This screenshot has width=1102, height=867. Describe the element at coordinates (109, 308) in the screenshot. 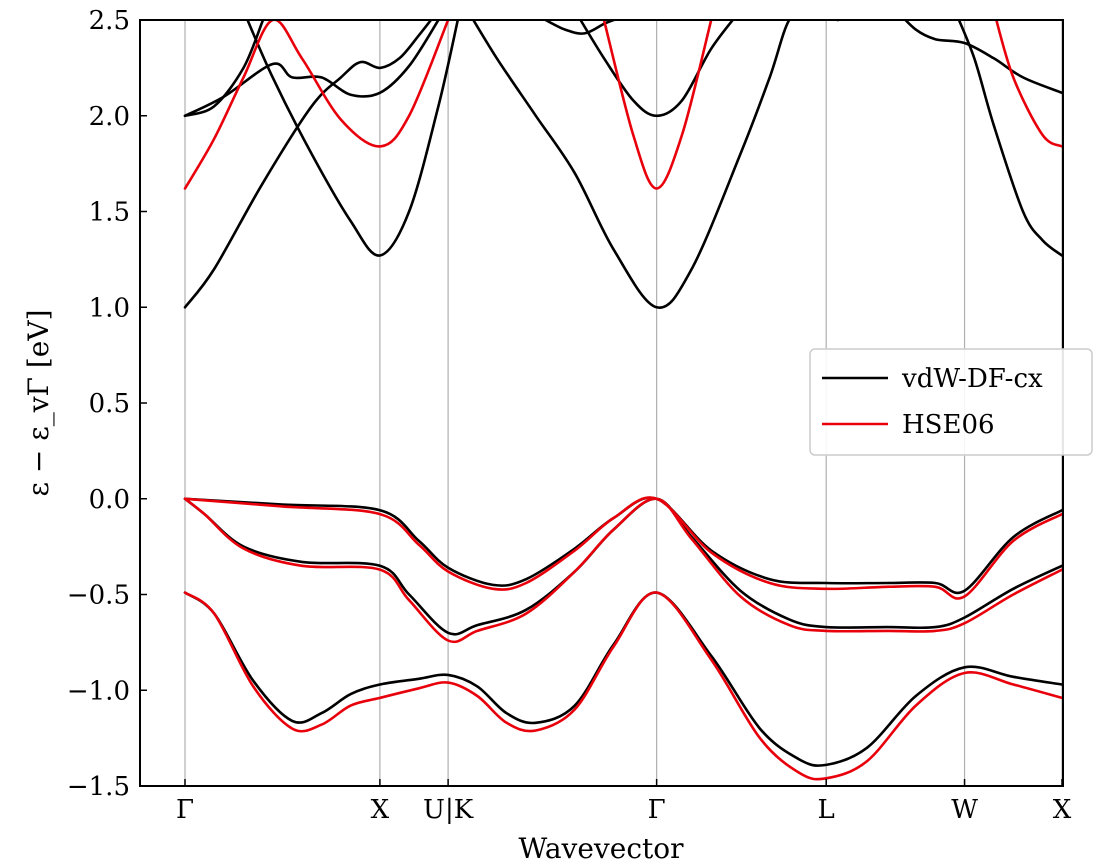

I see `y-tick-label: 1.0` at that location.